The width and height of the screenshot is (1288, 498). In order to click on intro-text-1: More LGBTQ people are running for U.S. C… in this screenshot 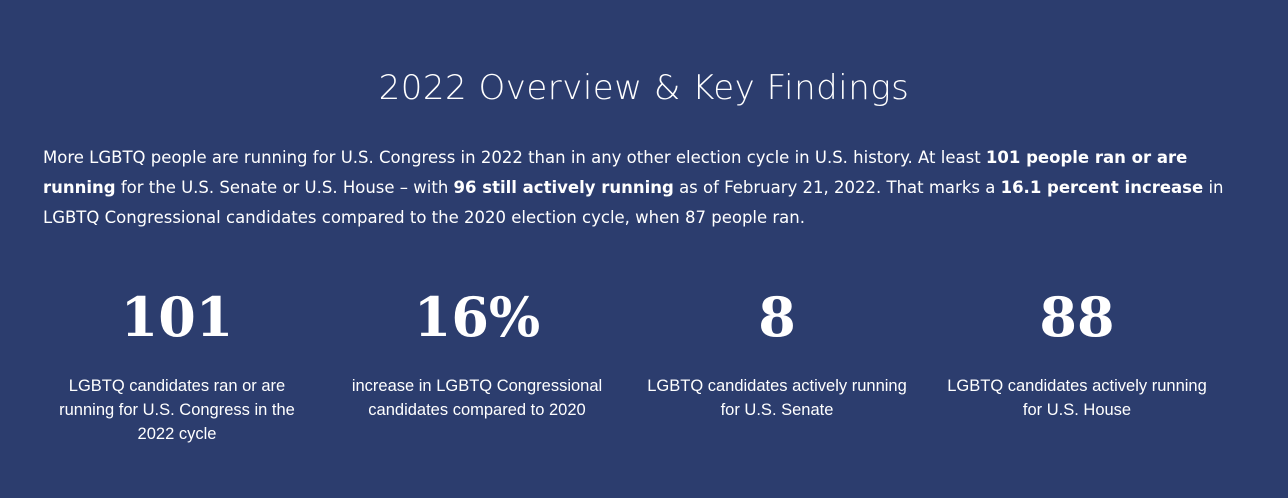, I will do `click(514, 157)`.